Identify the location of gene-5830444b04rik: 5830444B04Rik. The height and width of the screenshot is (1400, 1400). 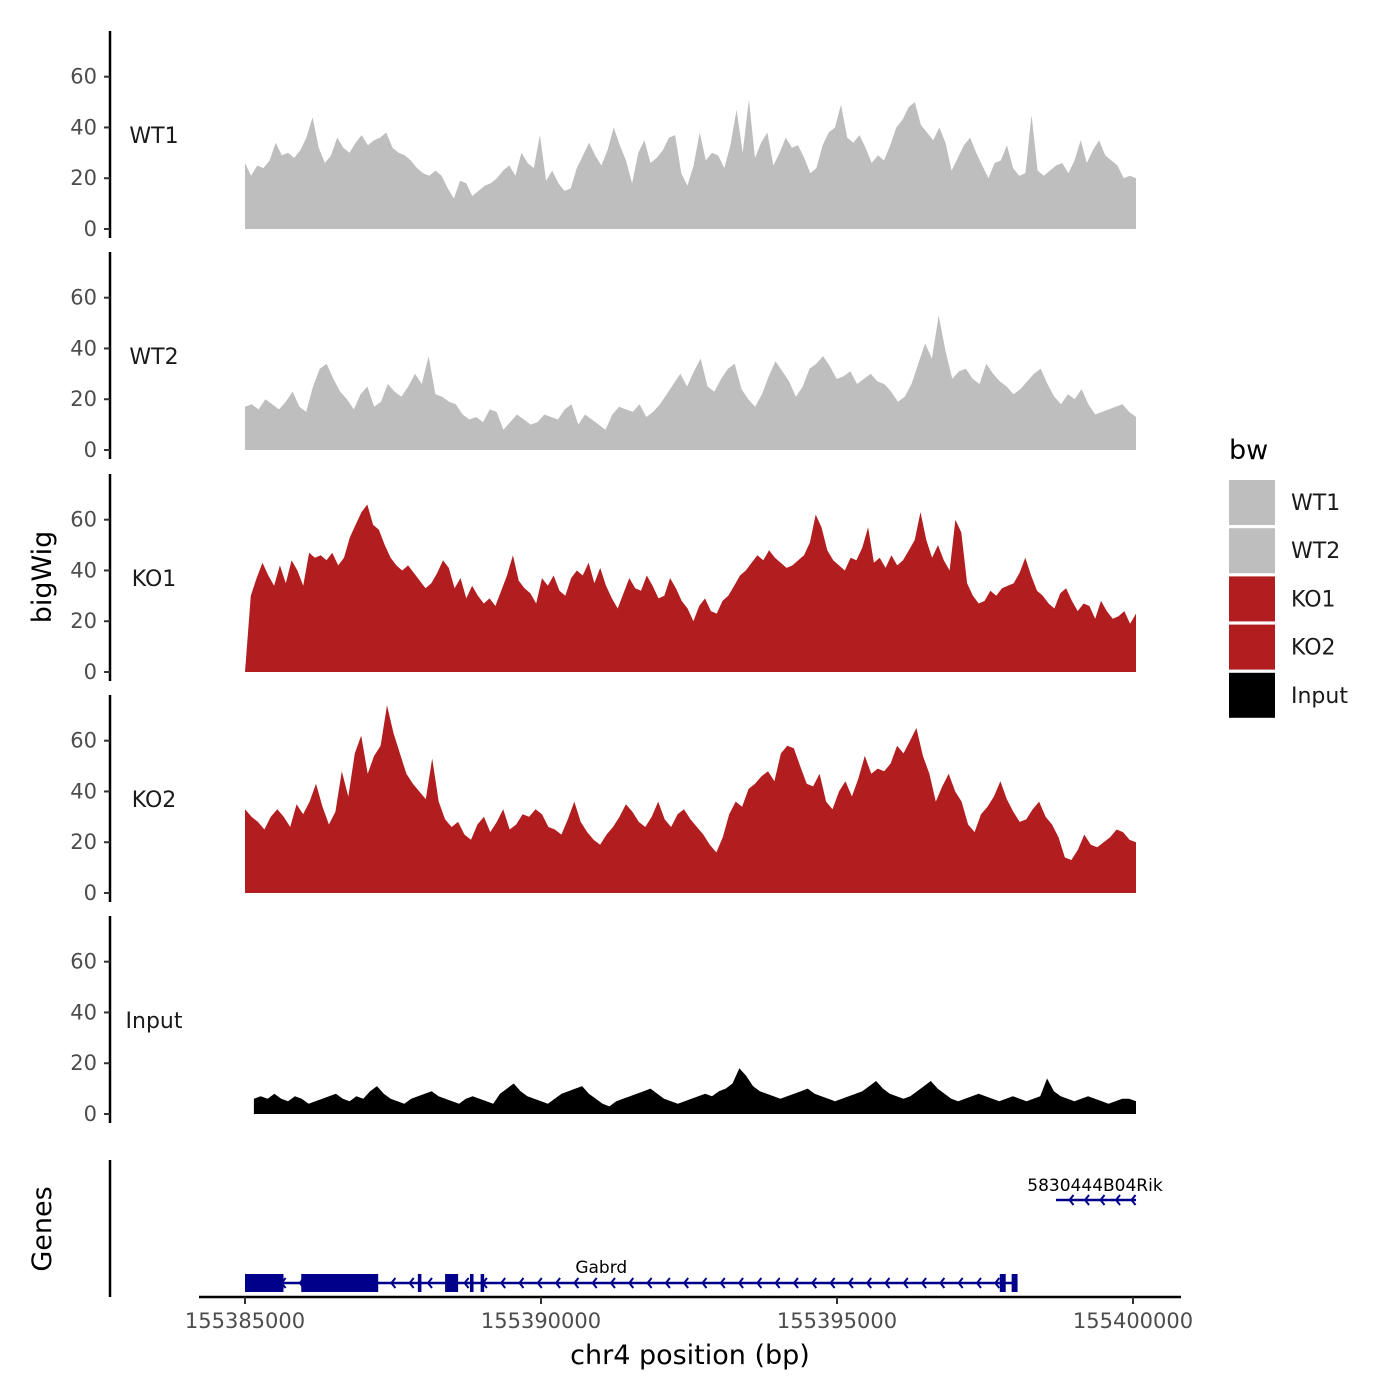
(1095, 1191).